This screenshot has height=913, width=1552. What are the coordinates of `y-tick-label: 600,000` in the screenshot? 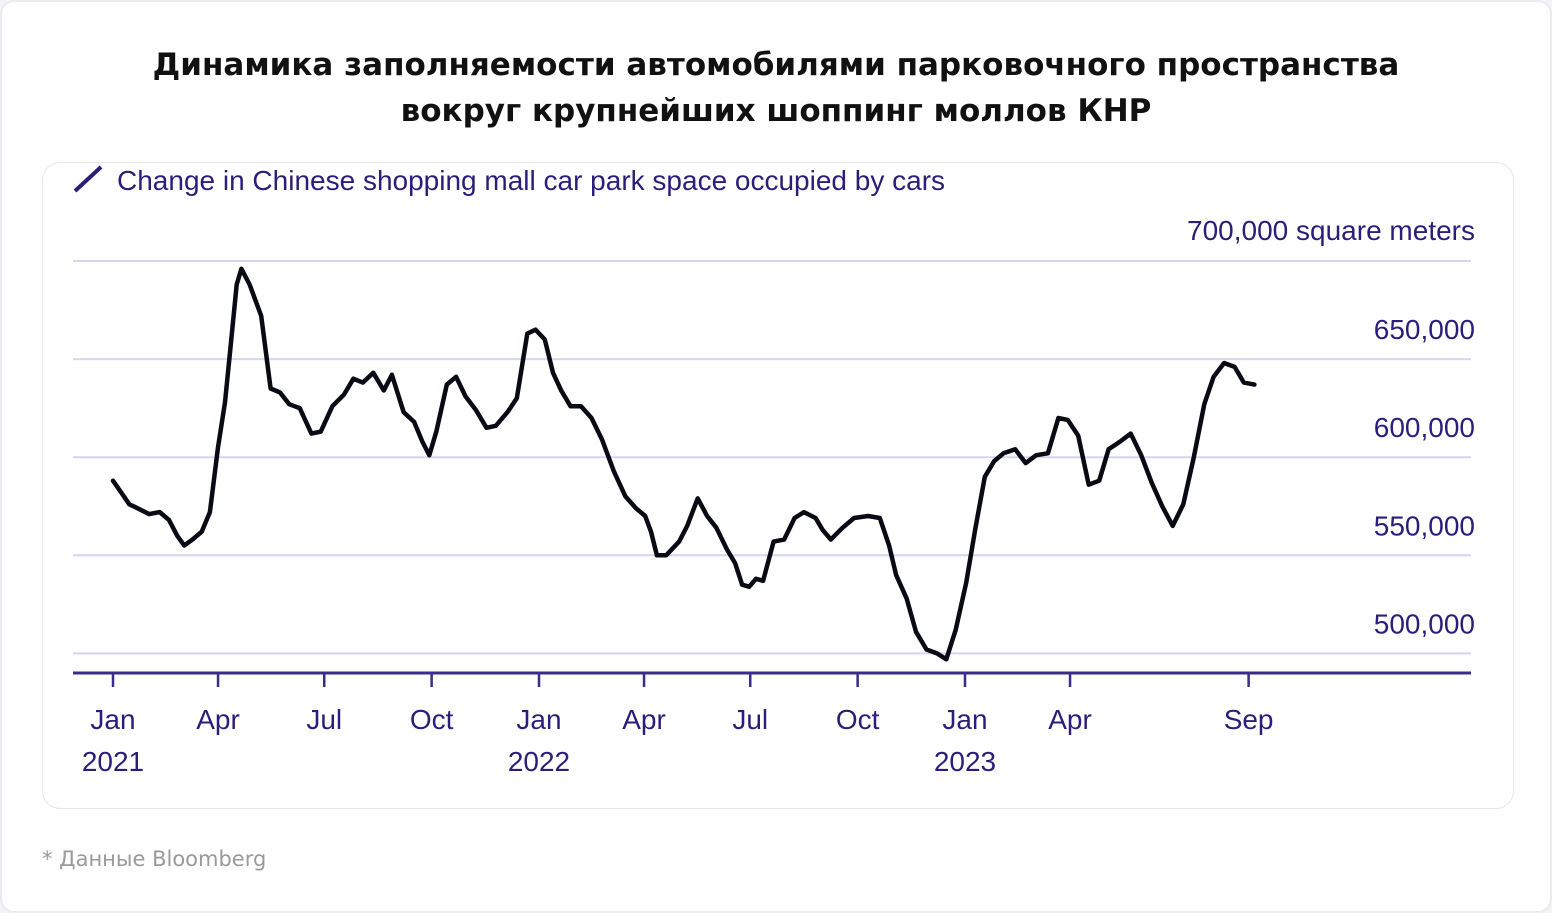 It's located at (1424, 427).